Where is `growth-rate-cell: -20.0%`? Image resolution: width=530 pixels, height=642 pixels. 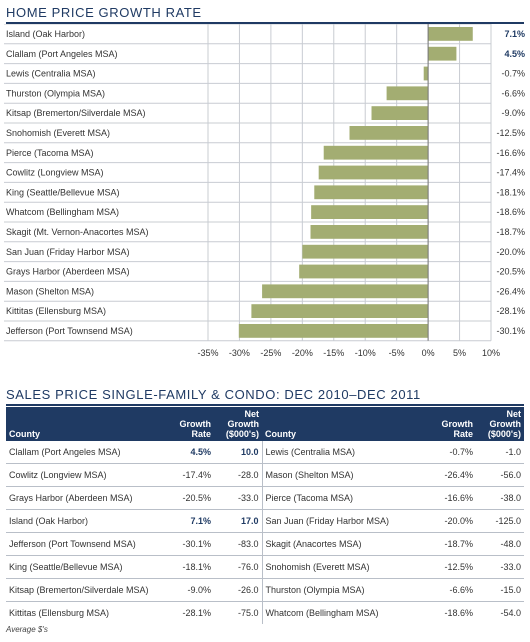
growth-rate-cell: -20.0% is located at coordinates (451, 521).